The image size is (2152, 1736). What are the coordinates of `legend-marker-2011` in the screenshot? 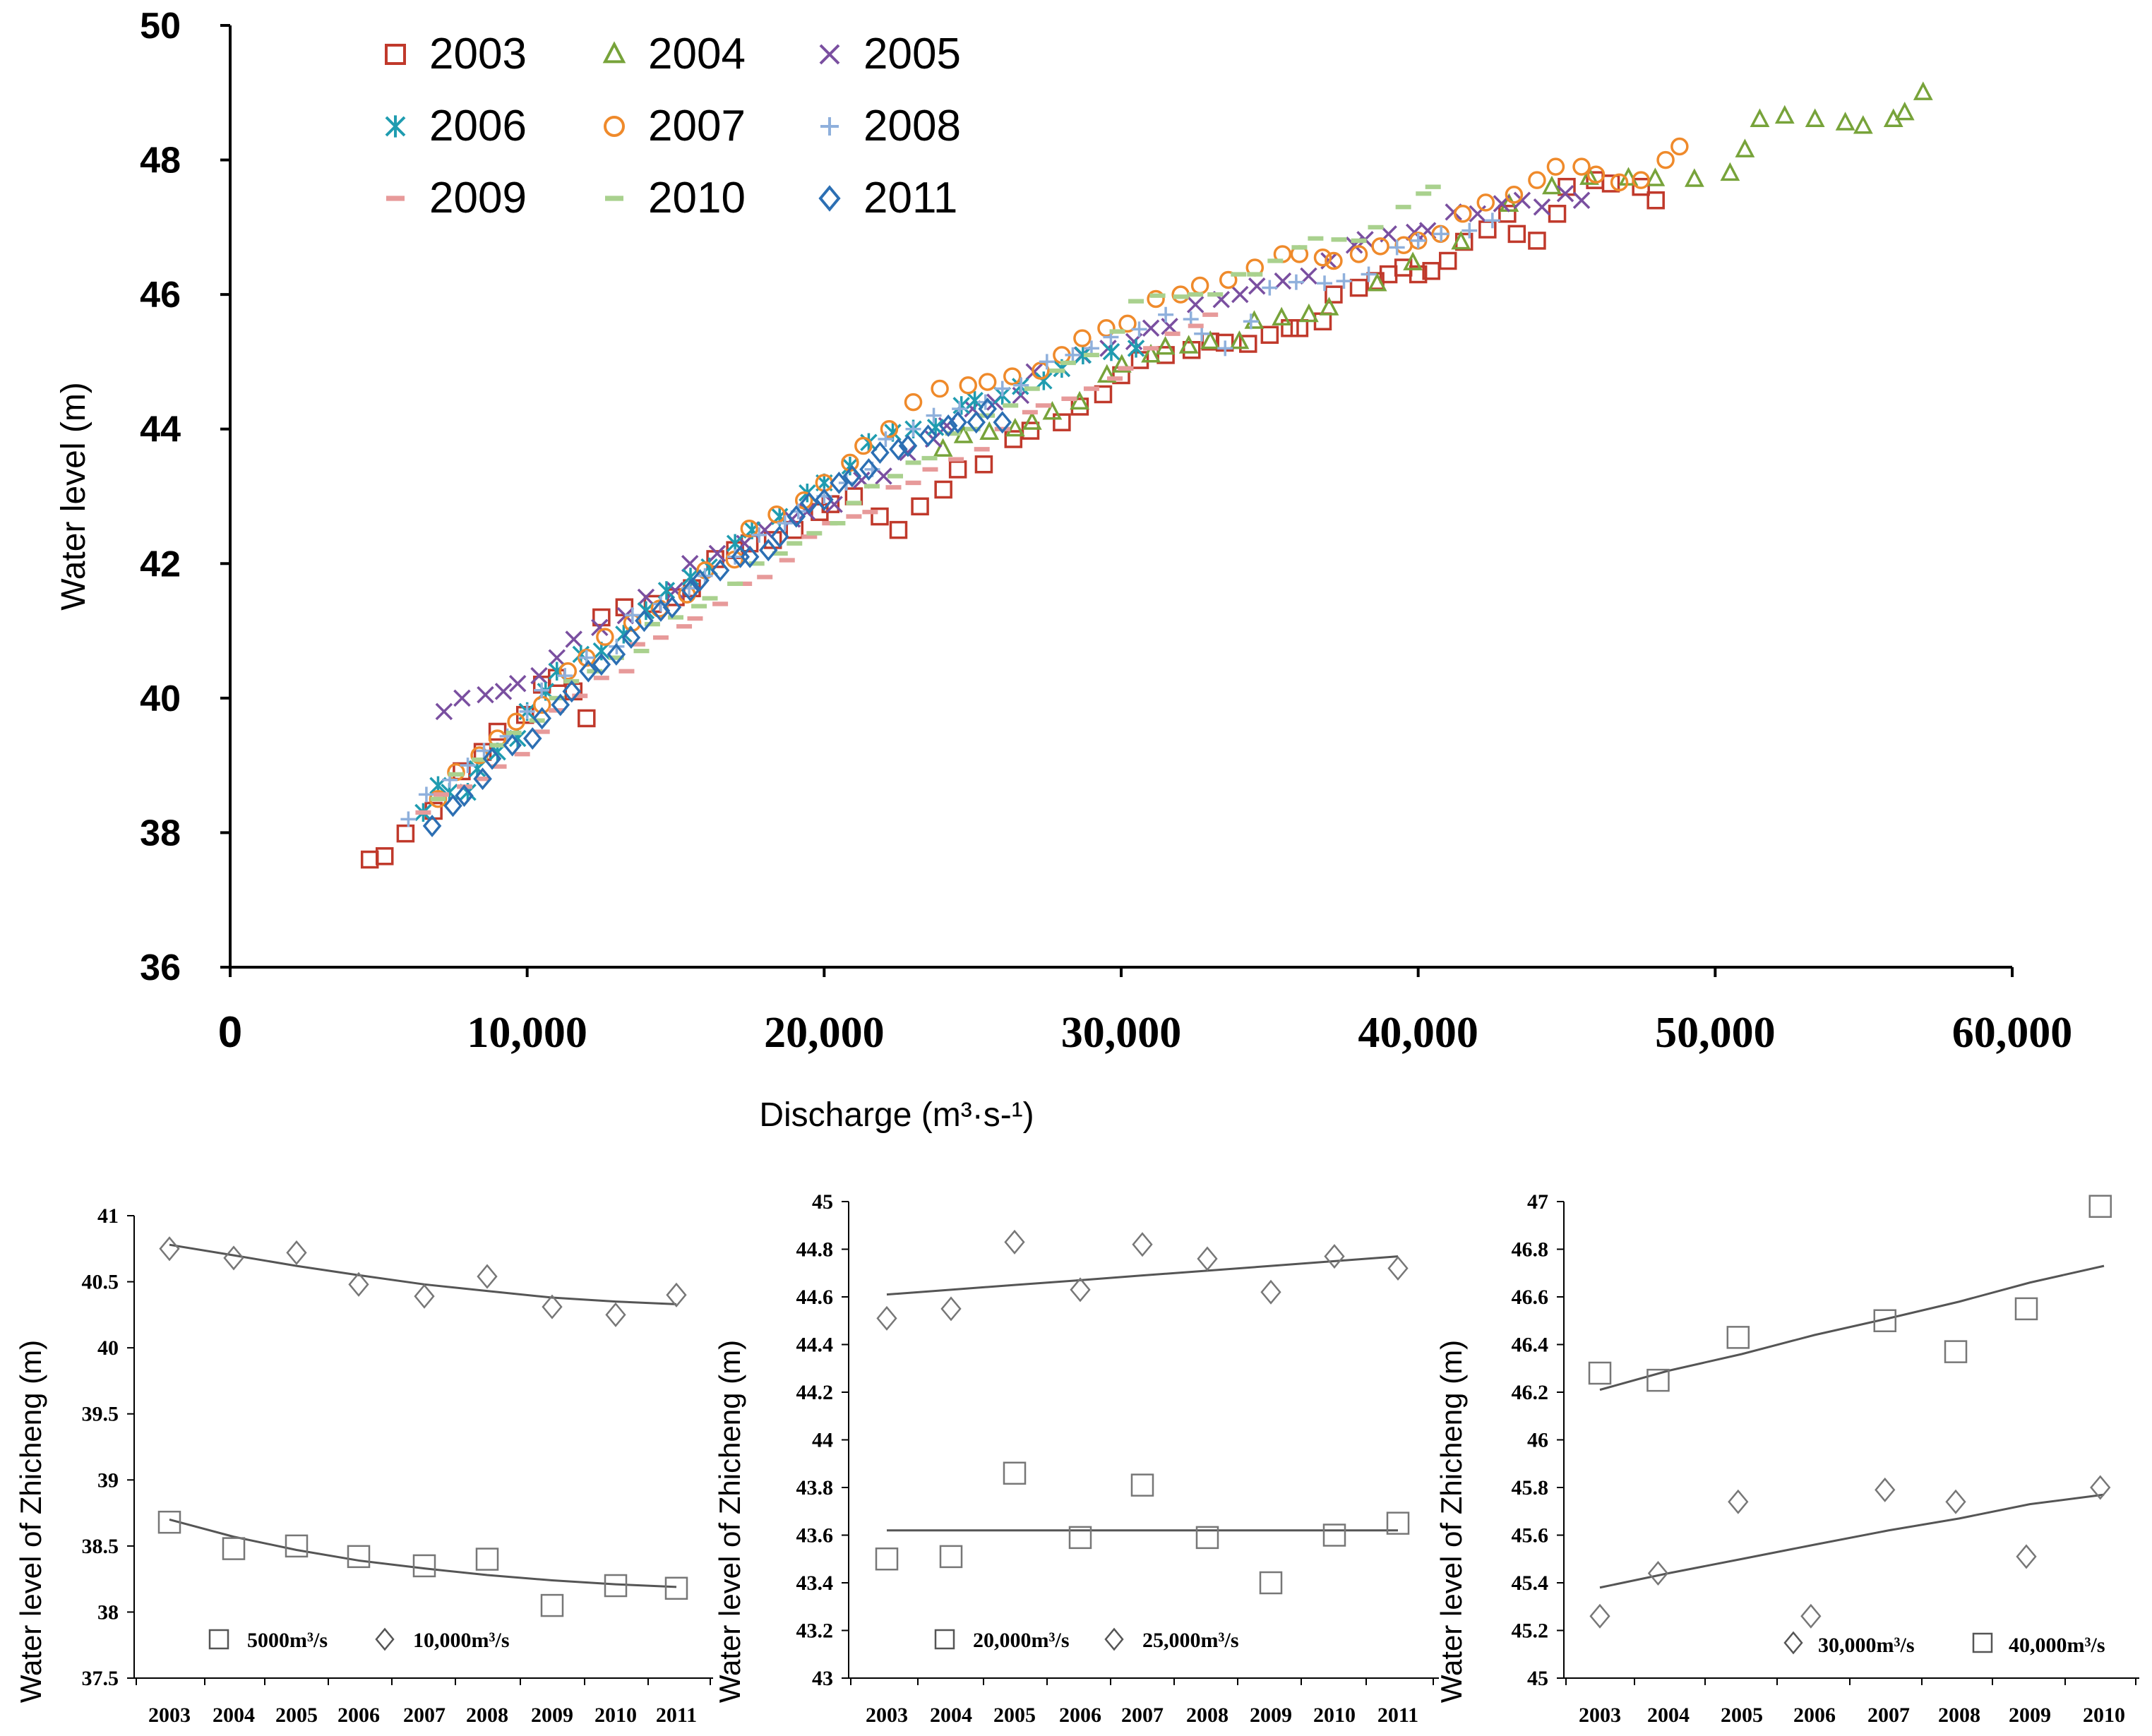 It's located at (830, 198).